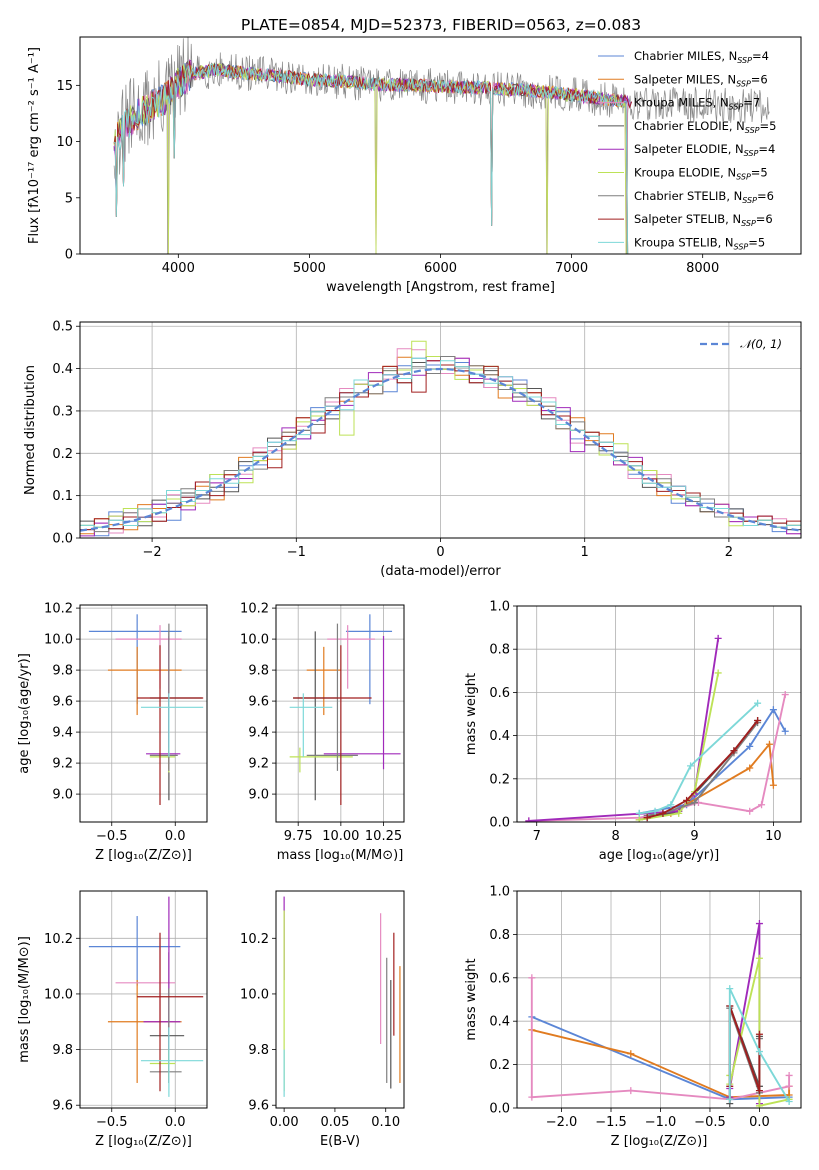 This screenshot has height=1170, width=819. Describe the element at coordinates (340, 1141) in the screenshot. I see `x-axis-label: E(B-V)` at that location.